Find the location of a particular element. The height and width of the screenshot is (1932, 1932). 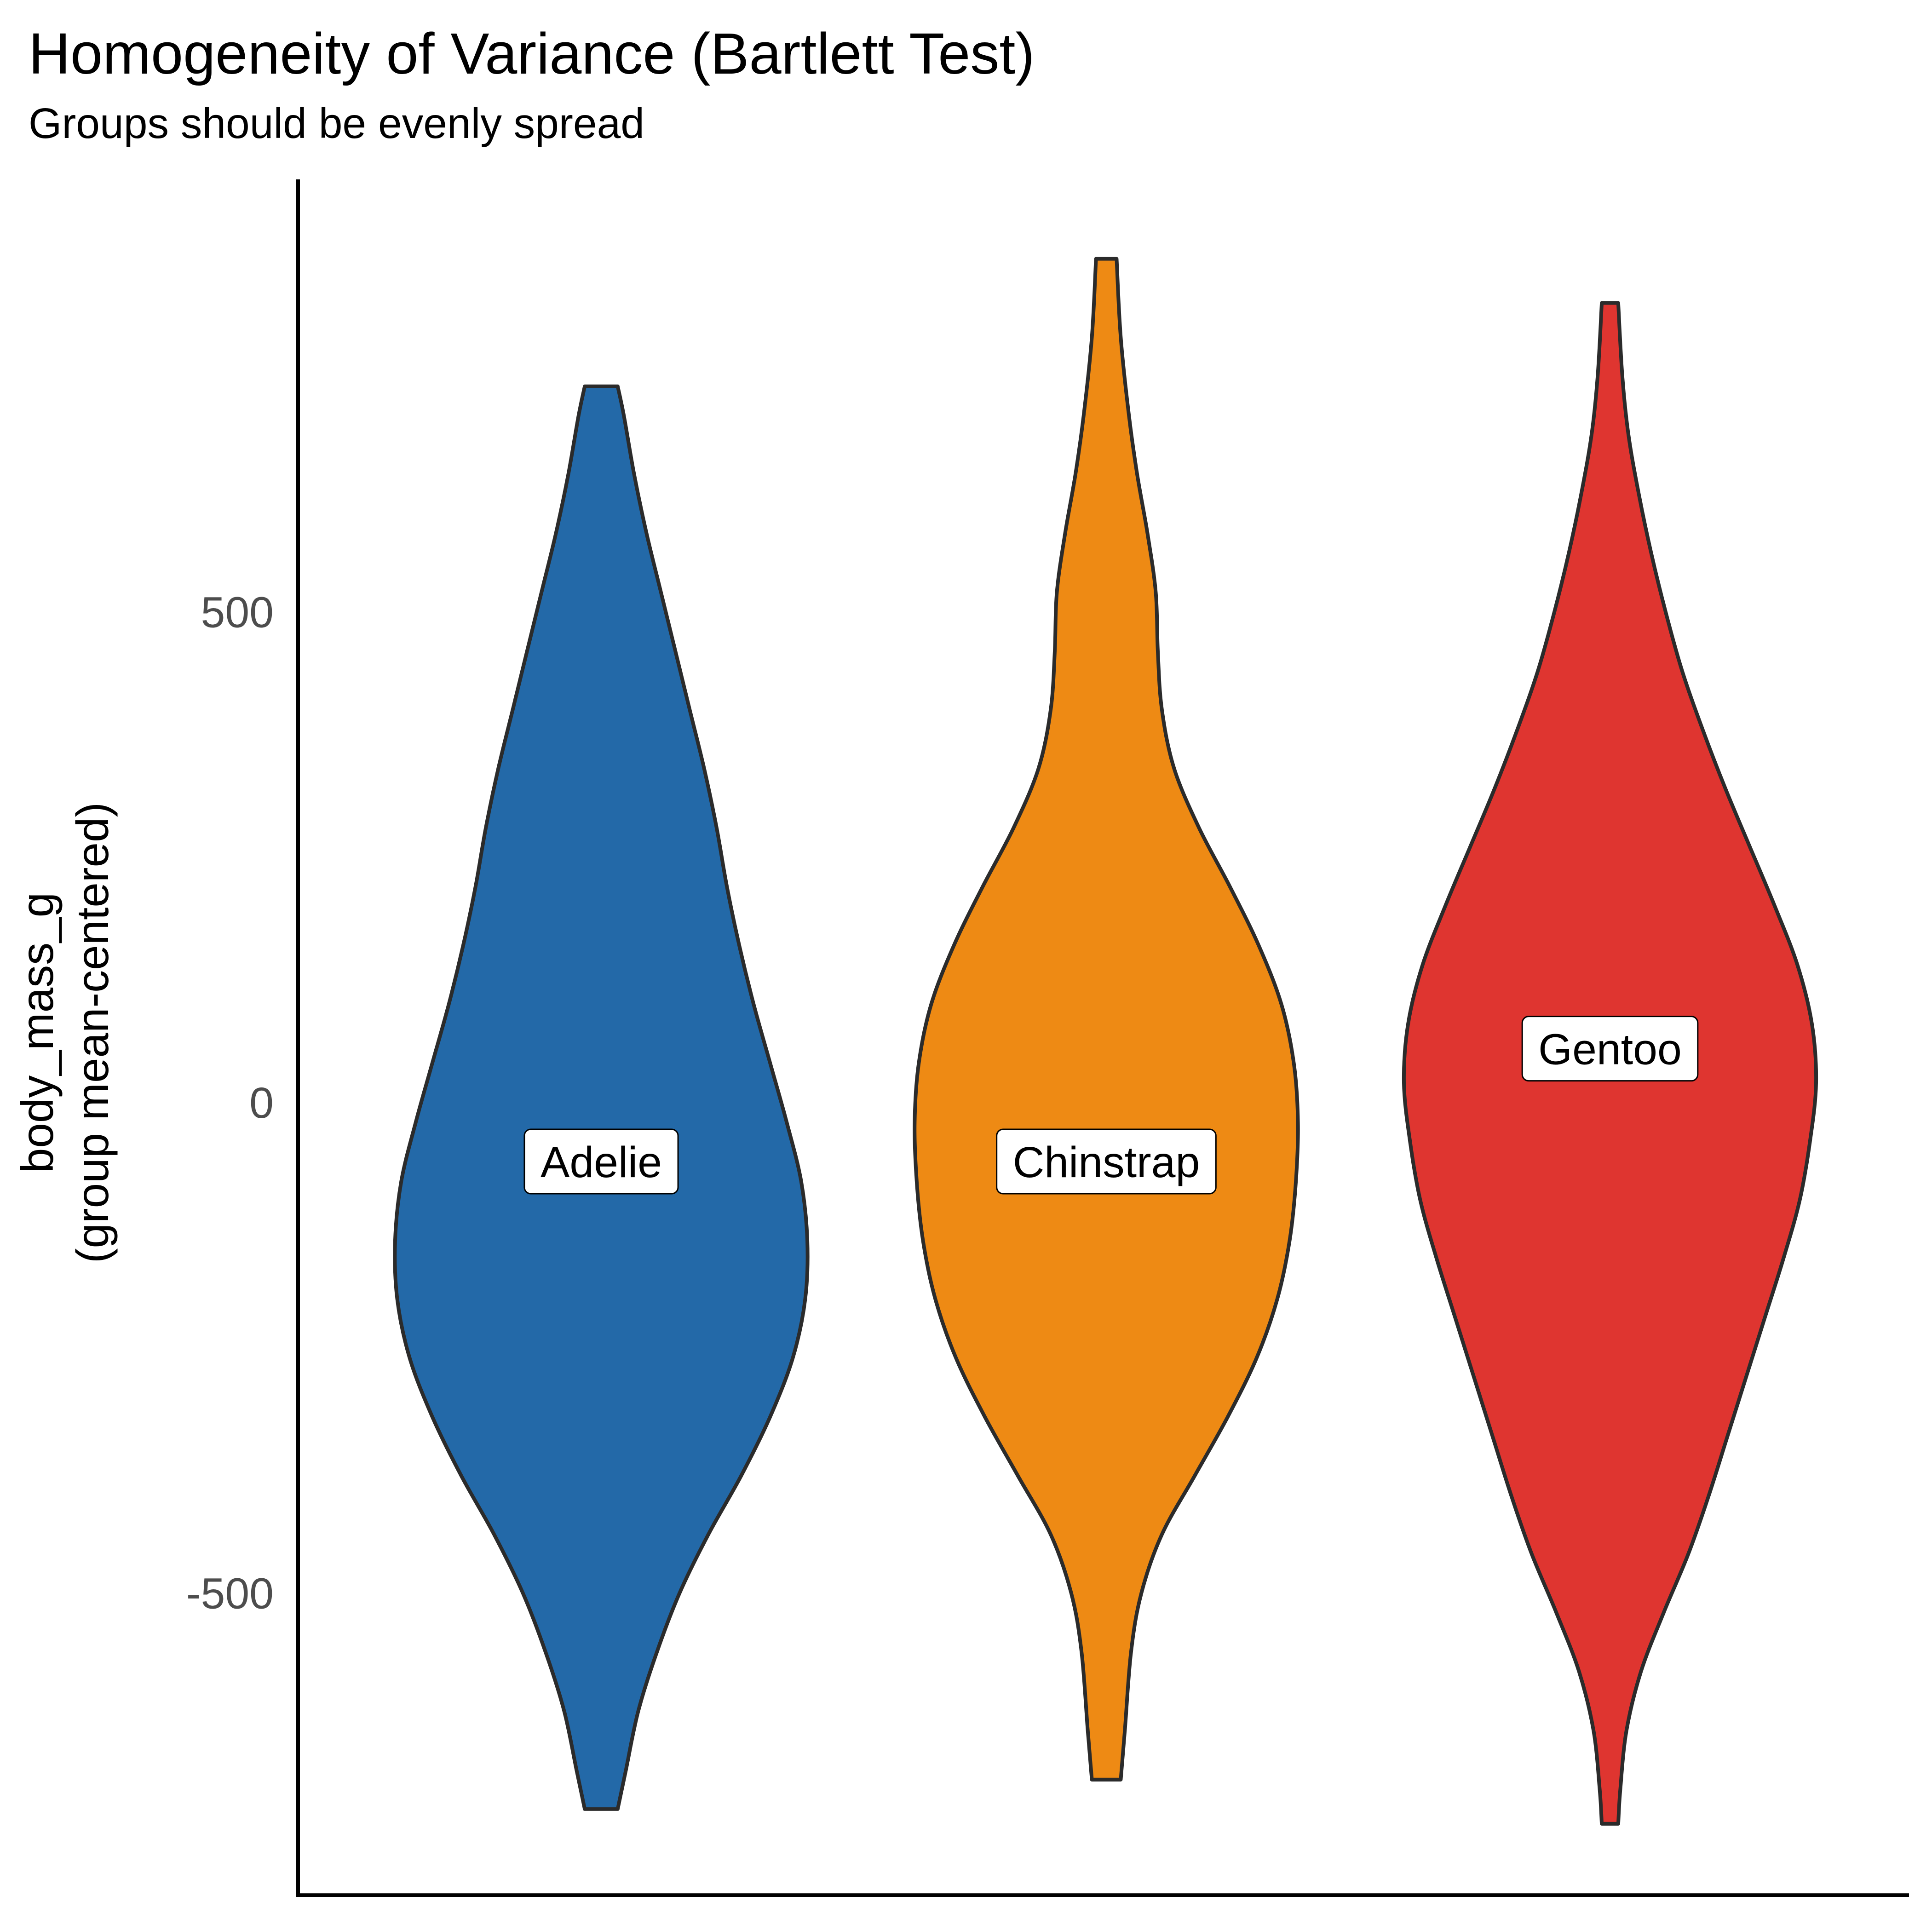

group-labels: Adelie Chinstrap Gentoo is located at coordinates (1111, 1105).